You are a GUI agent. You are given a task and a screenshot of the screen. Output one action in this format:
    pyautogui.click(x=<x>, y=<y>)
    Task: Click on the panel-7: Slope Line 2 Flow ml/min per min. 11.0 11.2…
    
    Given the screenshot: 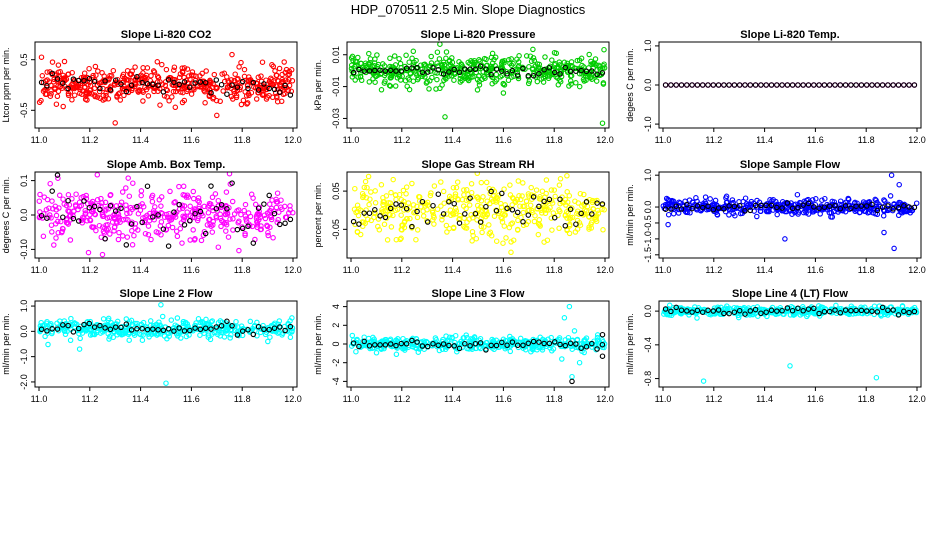 What is the action you would take?
    pyautogui.click(x=151, y=346)
    